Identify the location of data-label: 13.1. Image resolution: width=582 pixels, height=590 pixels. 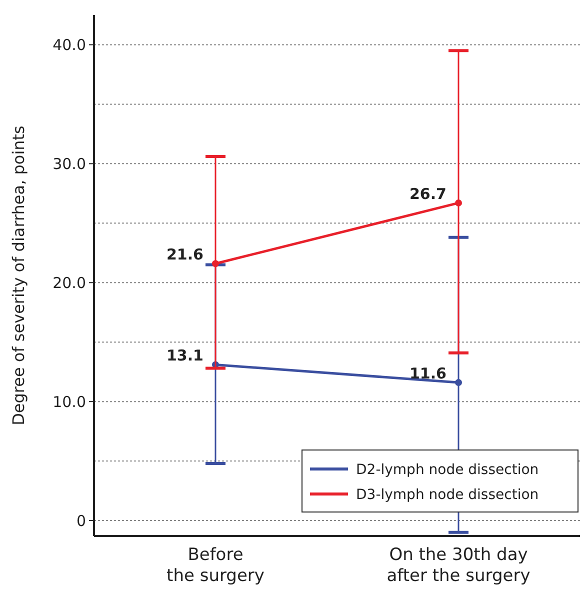
(185, 355).